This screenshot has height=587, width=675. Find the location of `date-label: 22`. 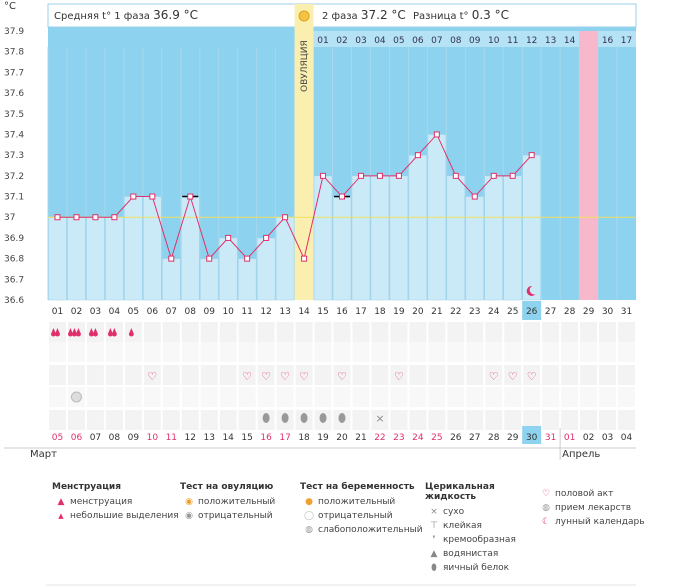

date-label: 22 is located at coordinates (379, 438).